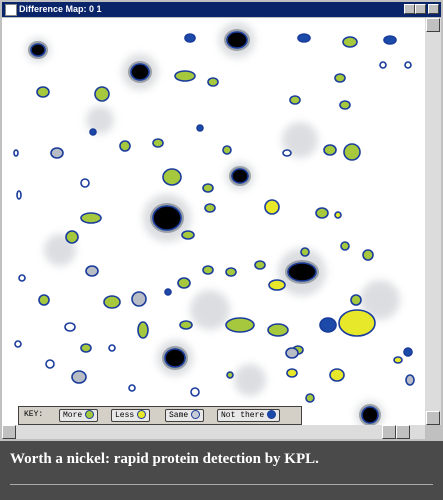 The image size is (443, 500). What do you see at coordinates (213, 432) in the screenshot?
I see `horizontal-scrollbar` at bounding box center [213, 432].